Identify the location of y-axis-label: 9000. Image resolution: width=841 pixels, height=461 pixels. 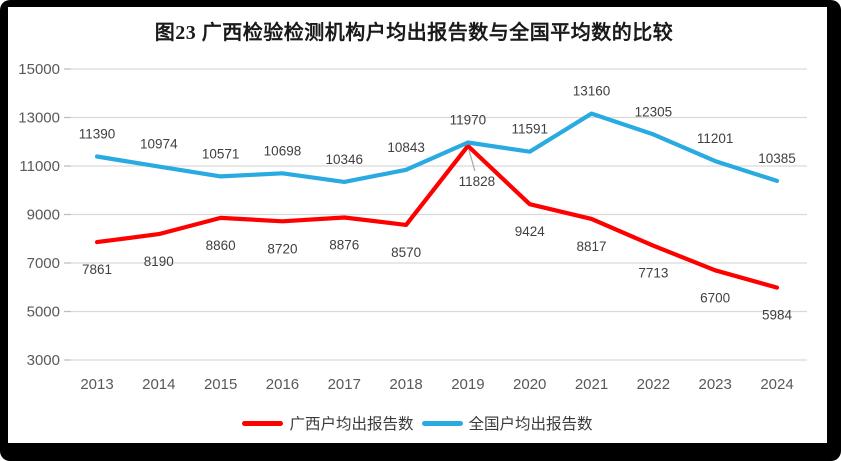
(43, 215).